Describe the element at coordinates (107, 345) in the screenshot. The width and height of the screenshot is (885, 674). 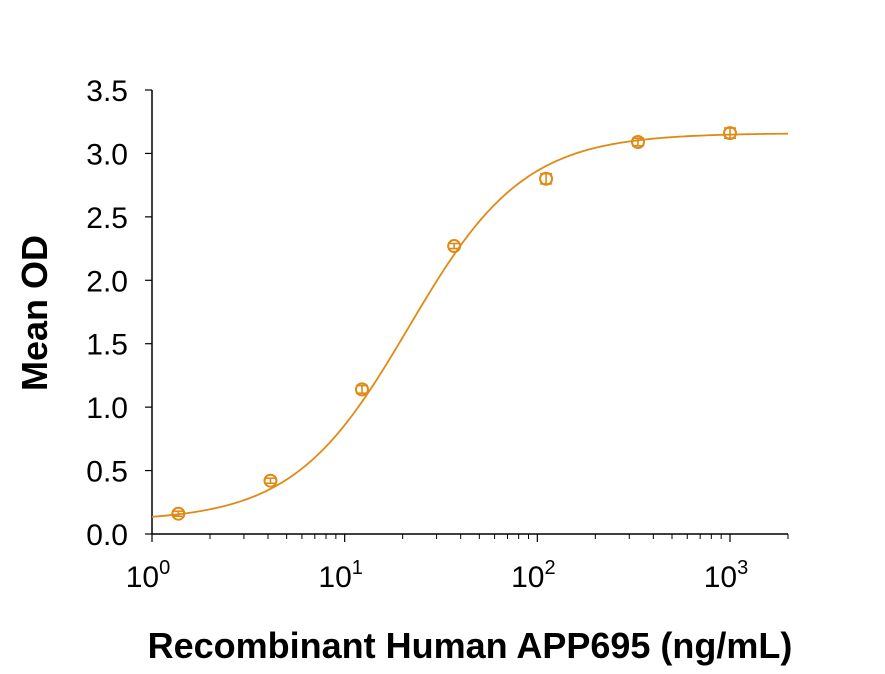
I see `y-tick-label: 1.5` at that location.